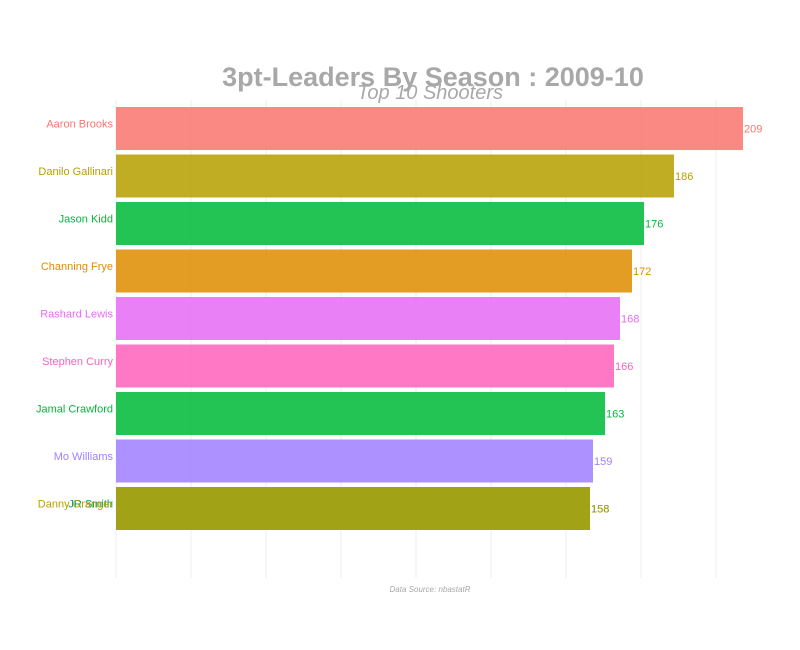 This screenshot has width=800, height=650. What do you see at coordinates (600, 509) in the screenshot?
I see `value-label: 158` at bounding box center [600, 509].